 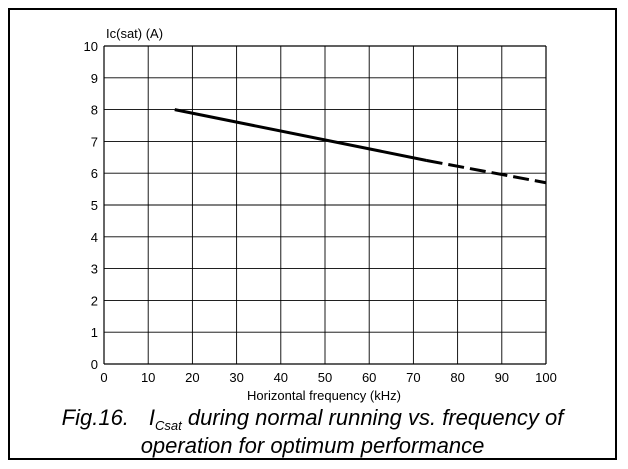 What do you see at coordinates (486, 172) in the screenshot?
I see `series-line-dashed` at bounding box center [486, 172].